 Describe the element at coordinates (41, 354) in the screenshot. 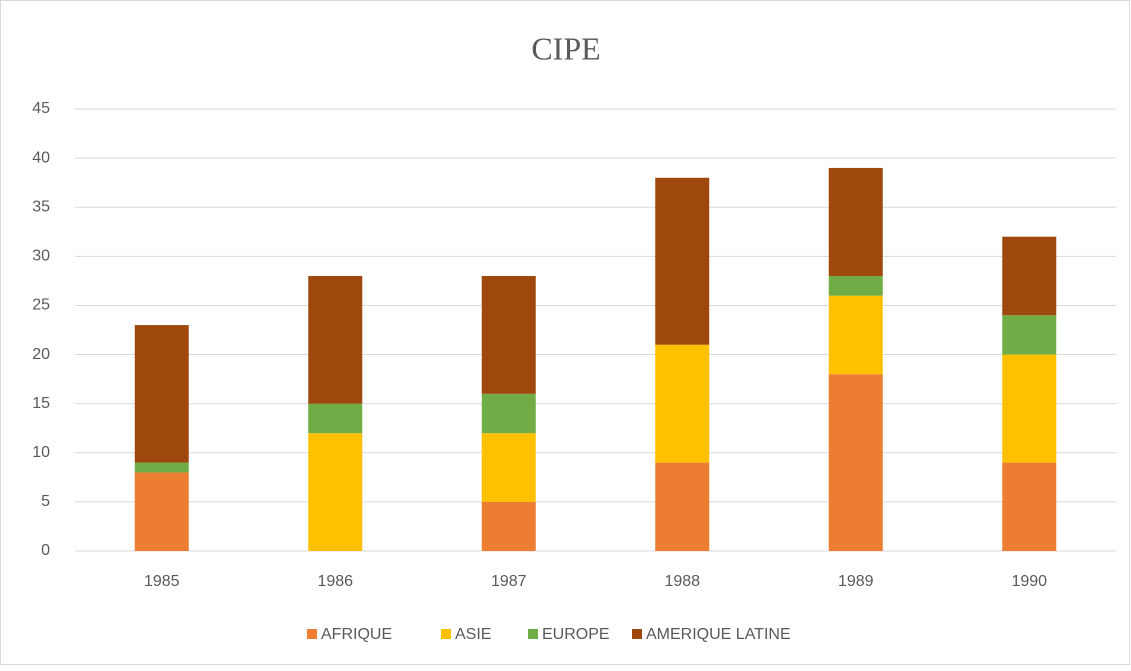

I see `y-tick-label: 20` at that location.